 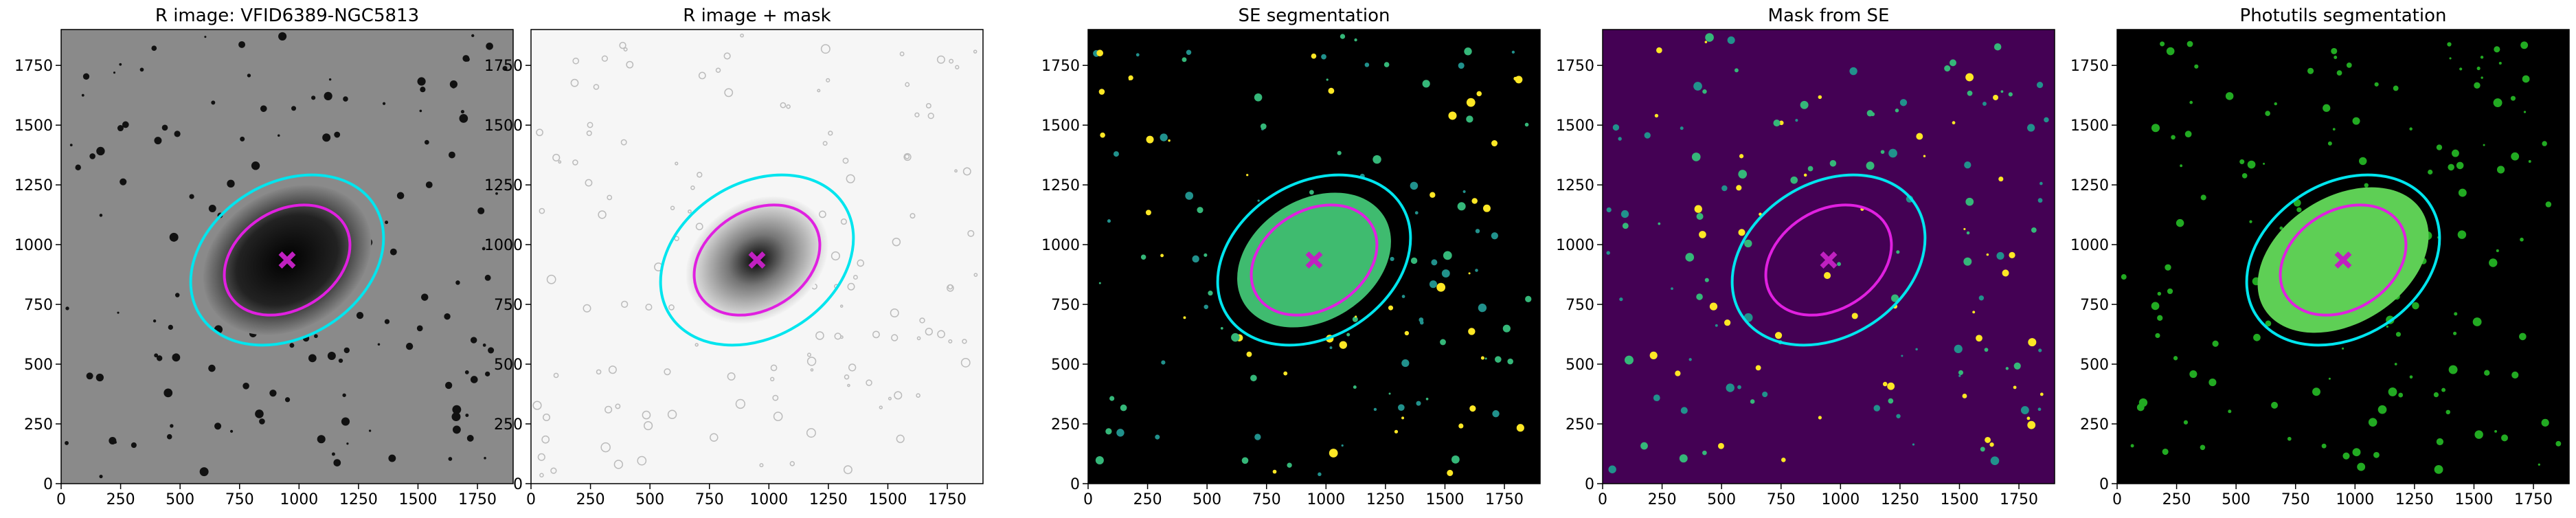 I want to click on x-tick-label: 1500, so click(x=1444, y=499).